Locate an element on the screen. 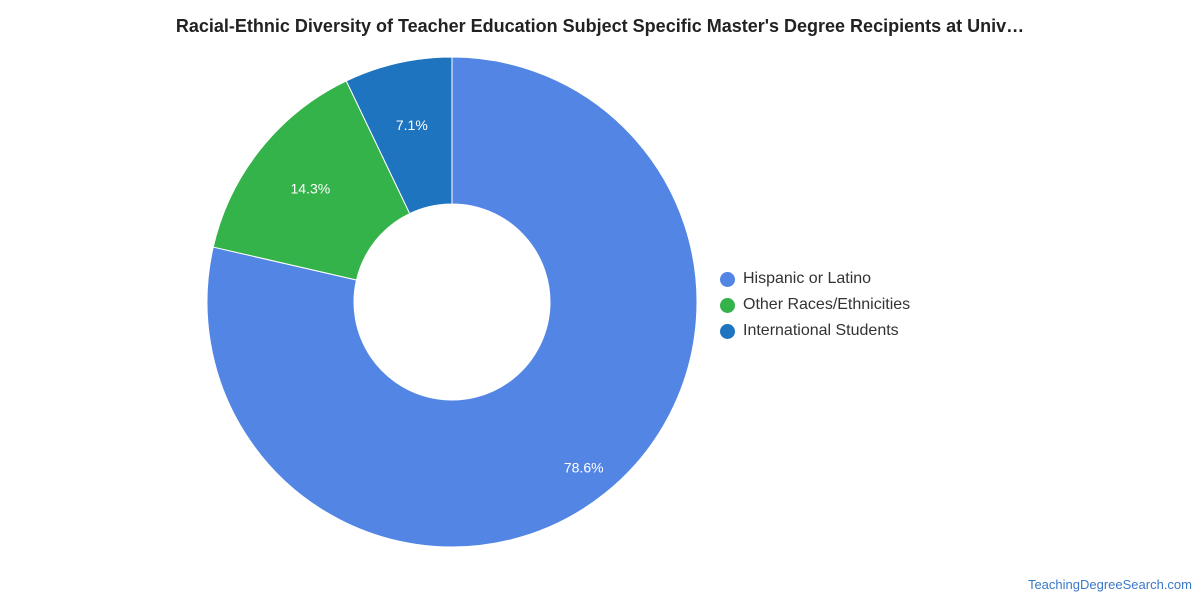  legend-label: International Students is located at coordinates (821, 330).